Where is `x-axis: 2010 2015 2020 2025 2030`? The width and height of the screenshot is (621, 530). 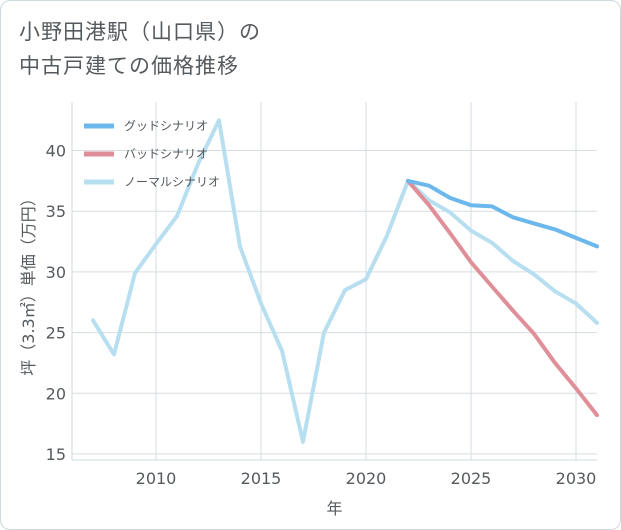
x-axis: 2010 2015 2020 2025 2030 is located at coordinates (366, 478).